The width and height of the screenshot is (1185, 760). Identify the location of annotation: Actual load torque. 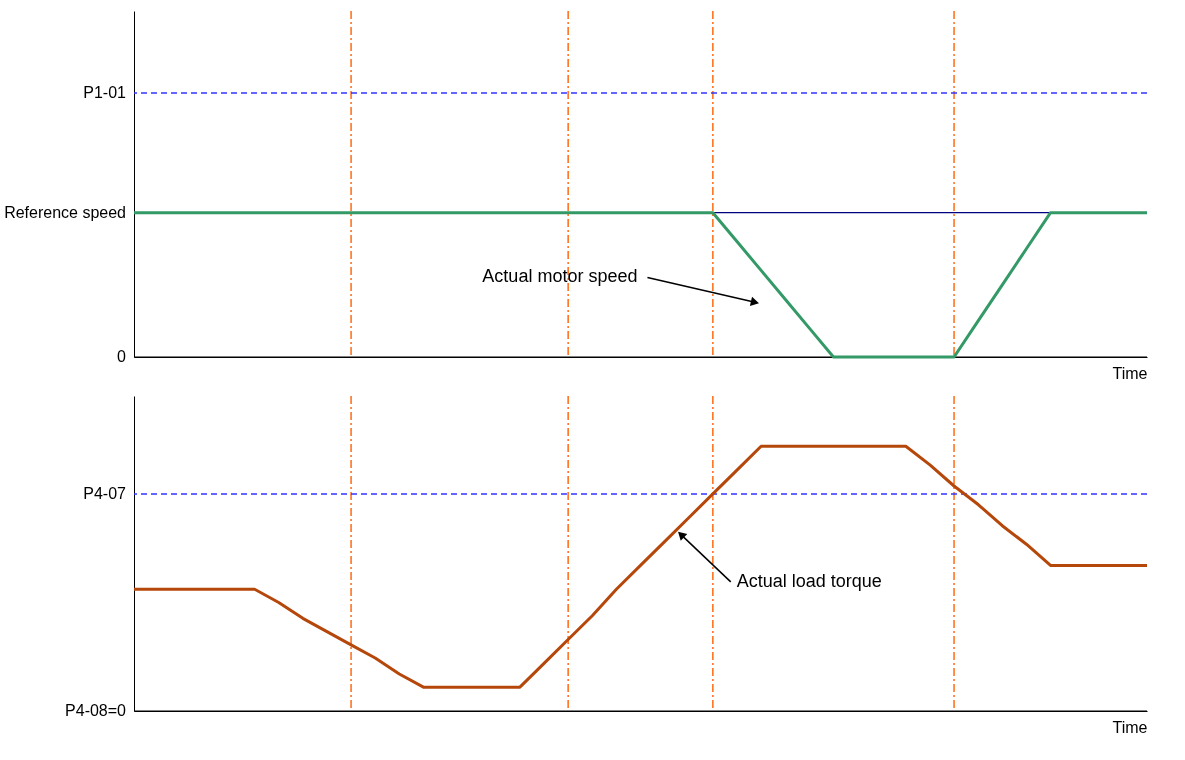
(809, 580).